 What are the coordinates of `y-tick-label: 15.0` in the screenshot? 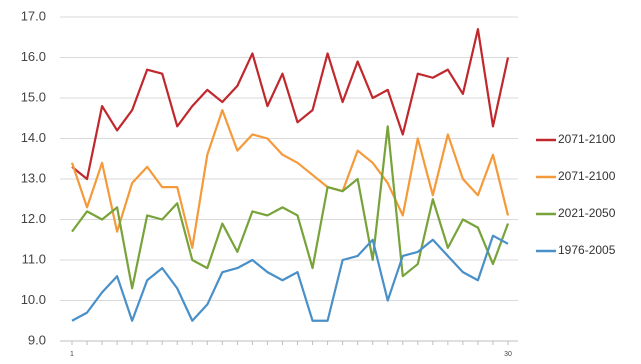 It's located at (33, 96).